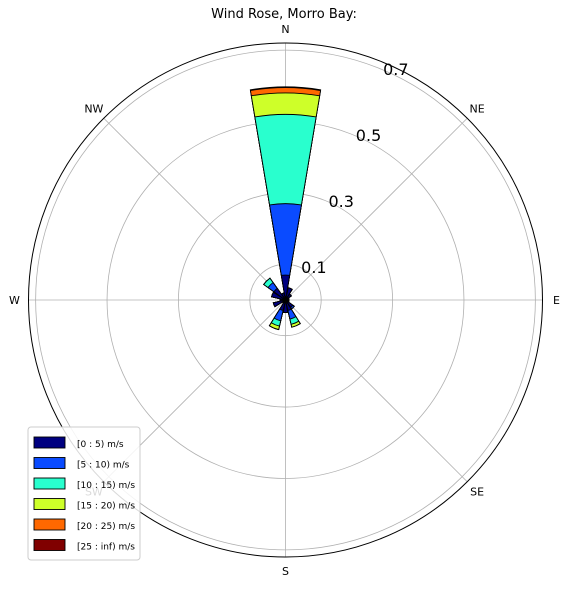 Image resolution: width=568 pixels, height=590 pixels. Describe the element at coordinates (285, 571) in the screenshot. I see `direction-label-S: S` at that location.